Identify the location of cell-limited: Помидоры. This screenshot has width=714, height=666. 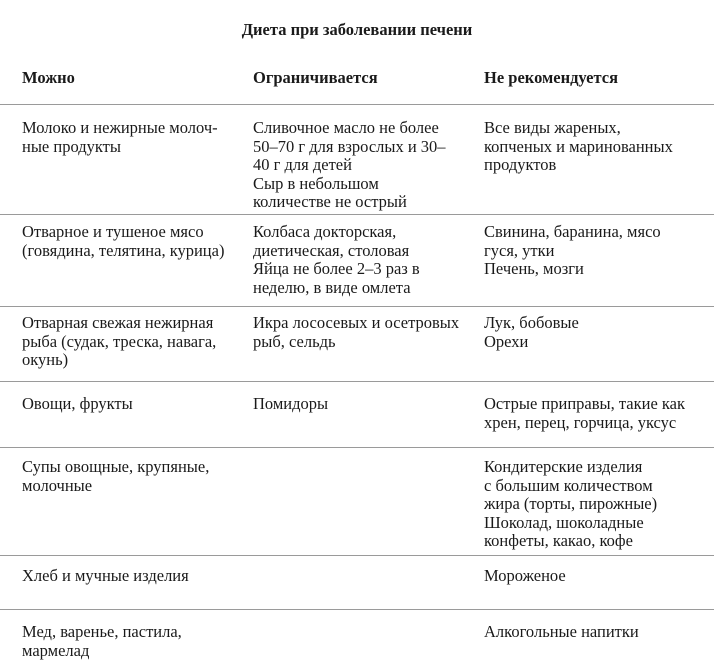
(365, 404).